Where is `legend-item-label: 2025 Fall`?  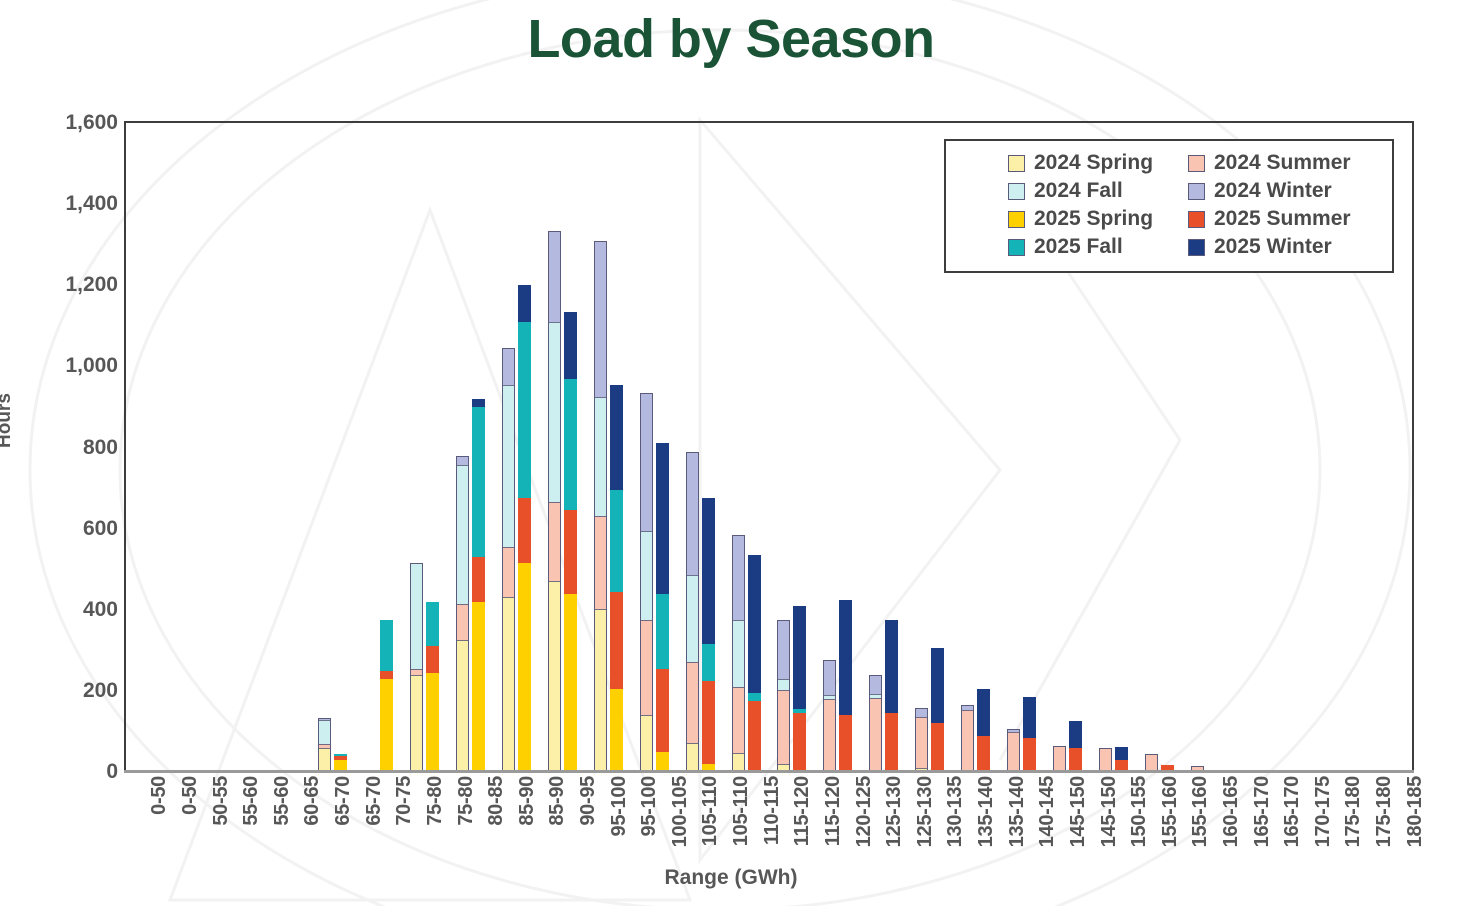
legend-item-label: 2025 Fall is located at coordinates (1078, 246).